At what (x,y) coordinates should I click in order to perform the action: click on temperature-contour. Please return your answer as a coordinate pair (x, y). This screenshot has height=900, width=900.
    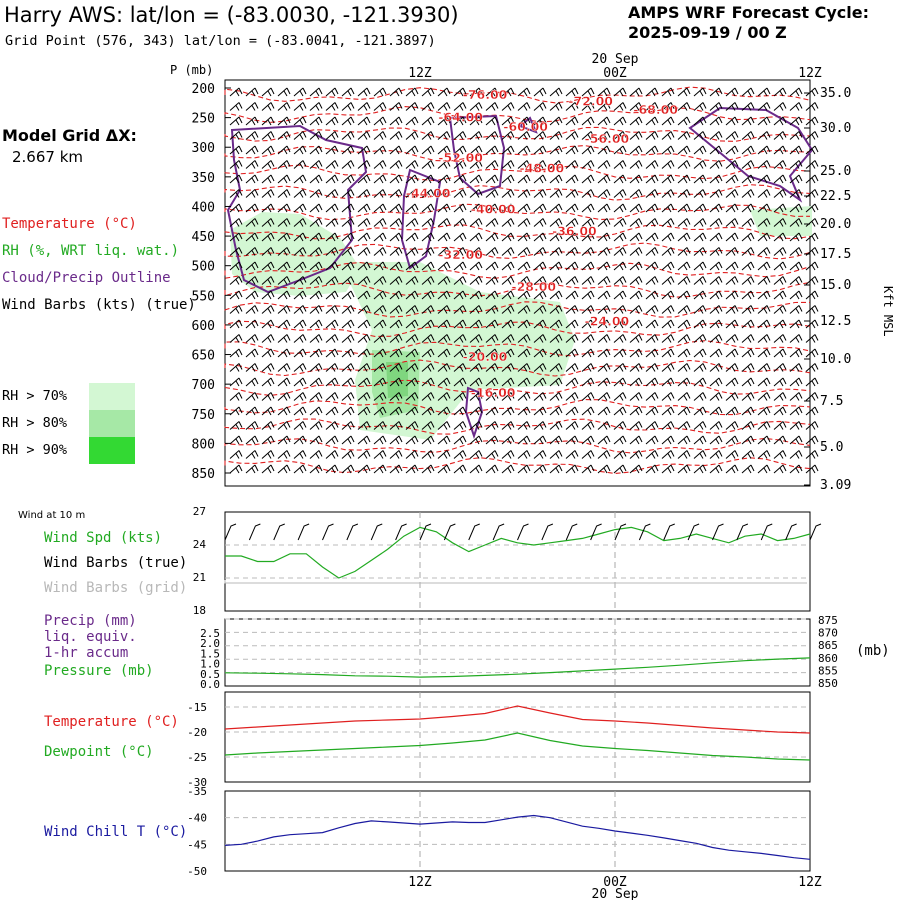
    Looking at the image, I should click on (517, 466).